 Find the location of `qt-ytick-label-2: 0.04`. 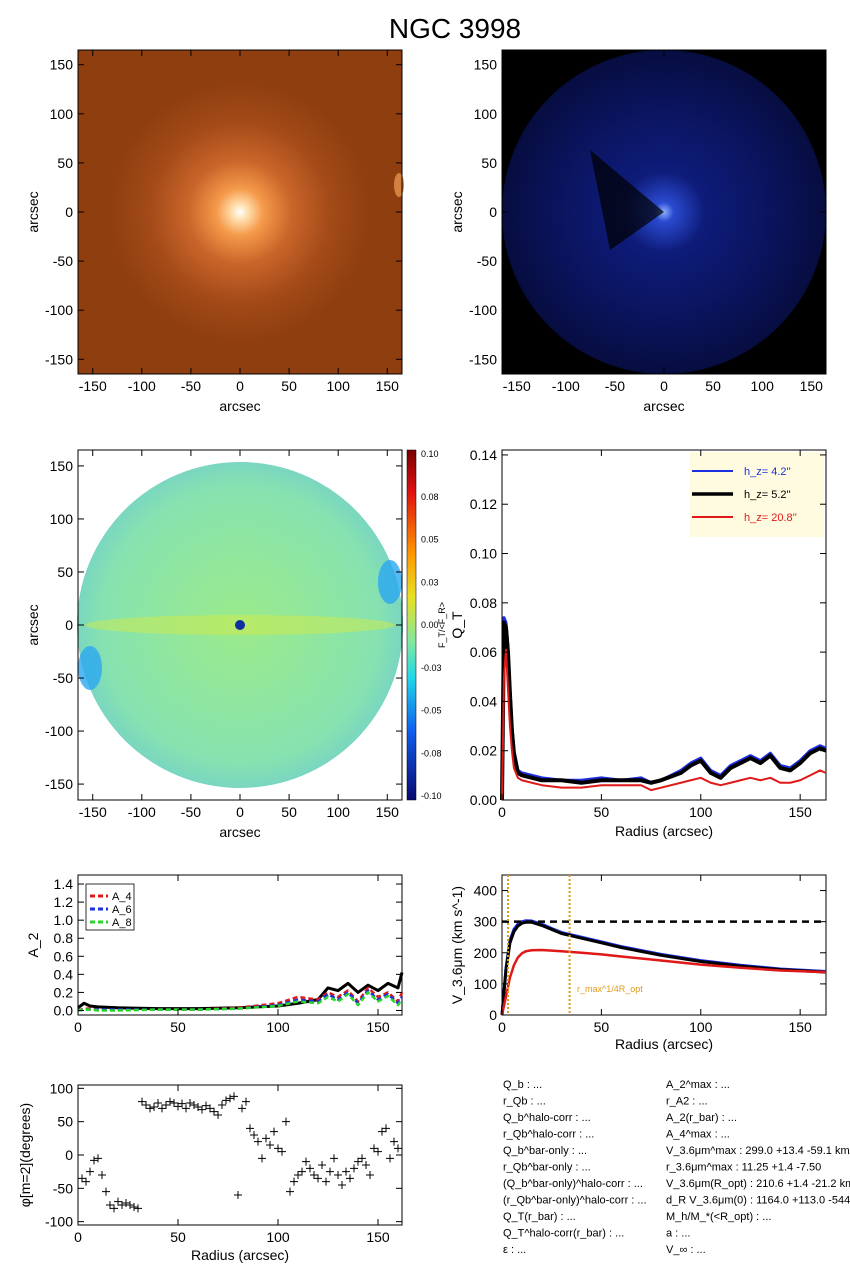

qt-ytick-label-2: 0.04 is located at coordinates (483, 701).